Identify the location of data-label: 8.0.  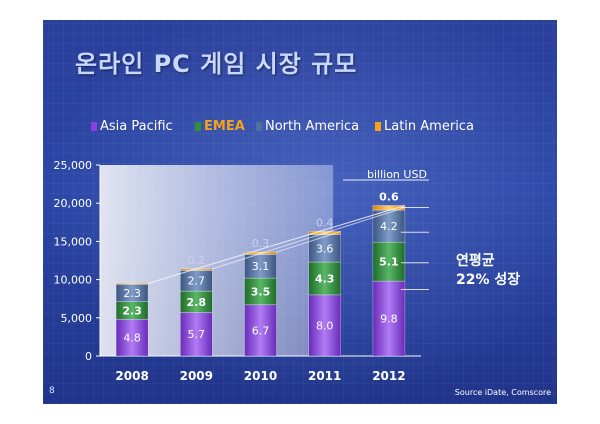
(325, 325).